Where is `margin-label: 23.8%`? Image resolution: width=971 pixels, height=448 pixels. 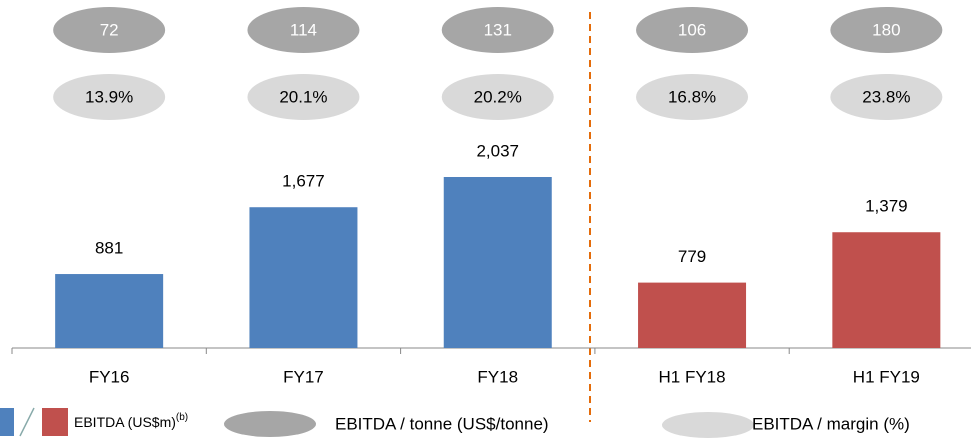 margin-label: 23.8% is located at coordinates (886, 96).